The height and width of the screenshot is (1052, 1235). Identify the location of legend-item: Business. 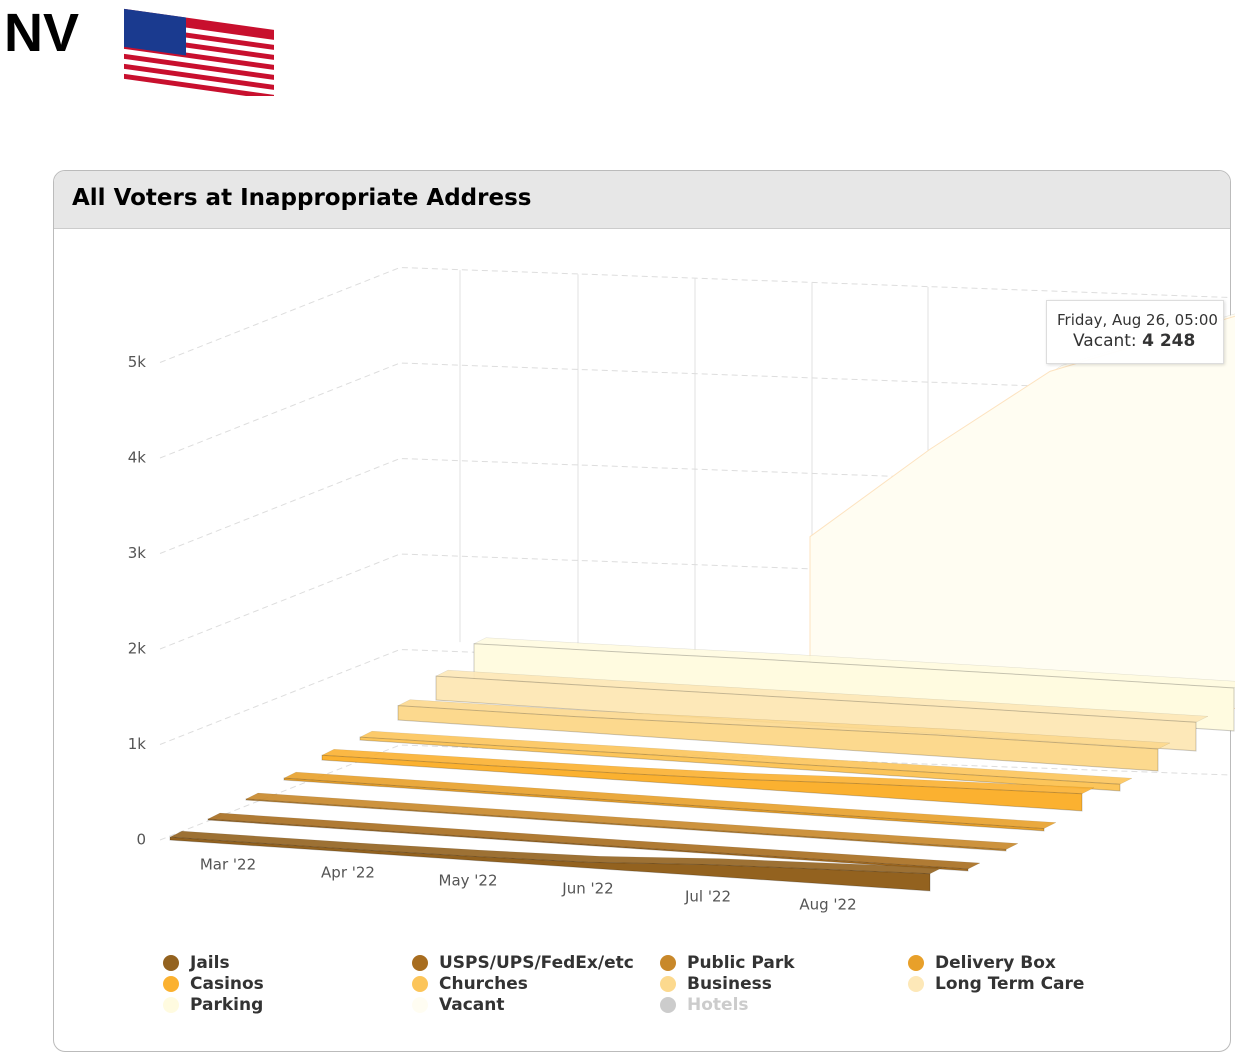
(729, 984).